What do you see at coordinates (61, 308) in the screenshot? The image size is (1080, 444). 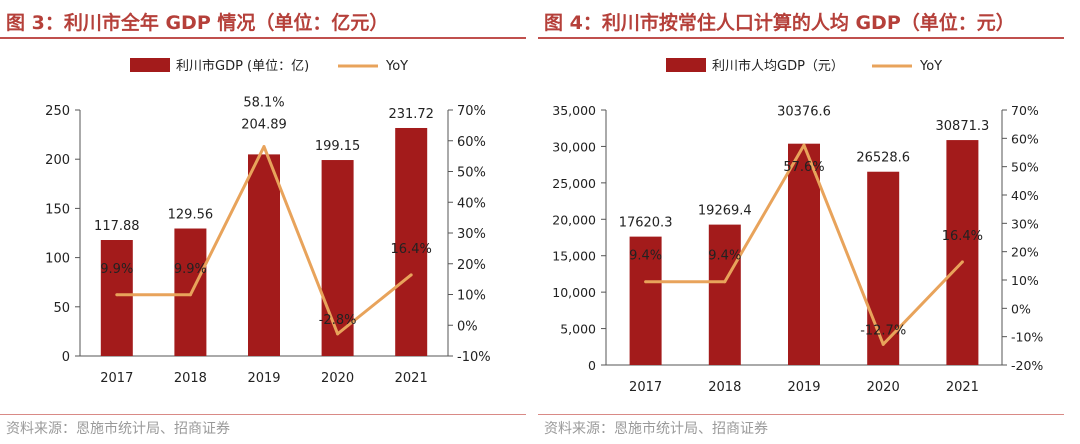 I see `y-left-tick-label: 50` at bounding box center [61, 308].